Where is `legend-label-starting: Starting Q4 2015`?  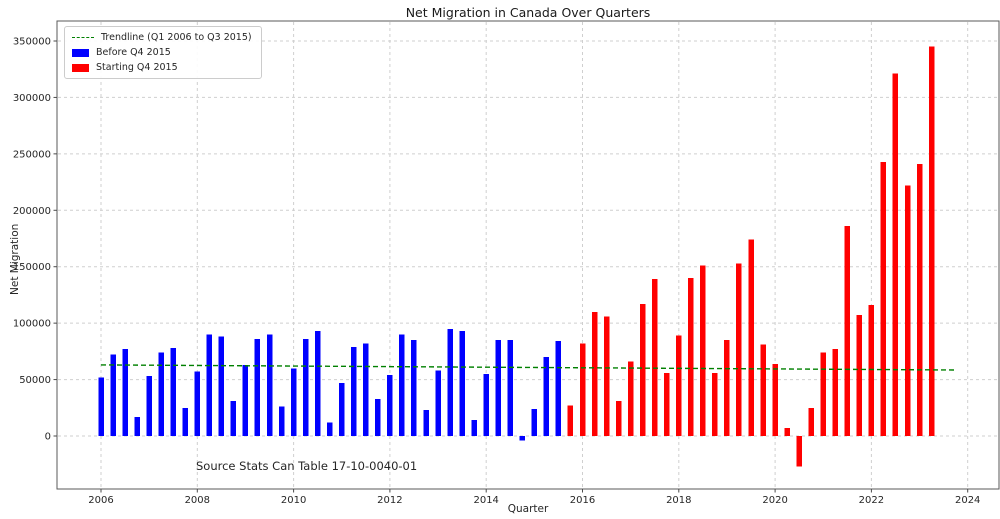
legend-label-starting: Starting Q4 2015 is located at coordinates (137, 67).